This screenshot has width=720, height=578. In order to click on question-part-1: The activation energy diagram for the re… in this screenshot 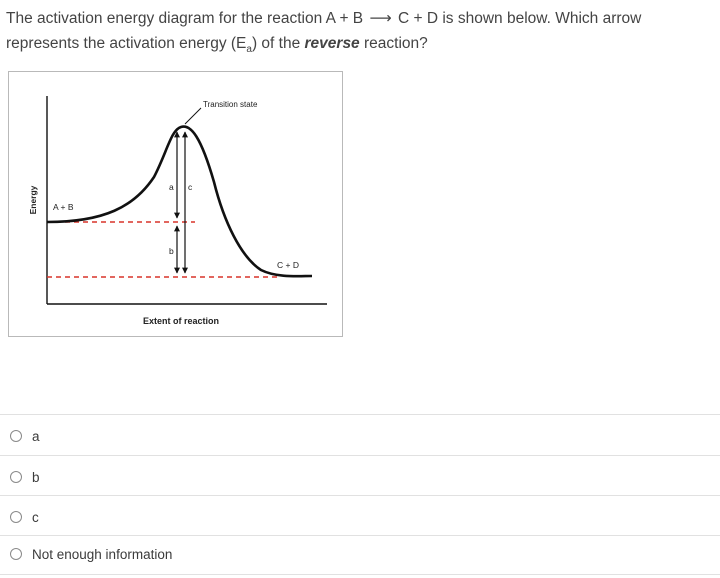, I will do `click(185, 18)`.